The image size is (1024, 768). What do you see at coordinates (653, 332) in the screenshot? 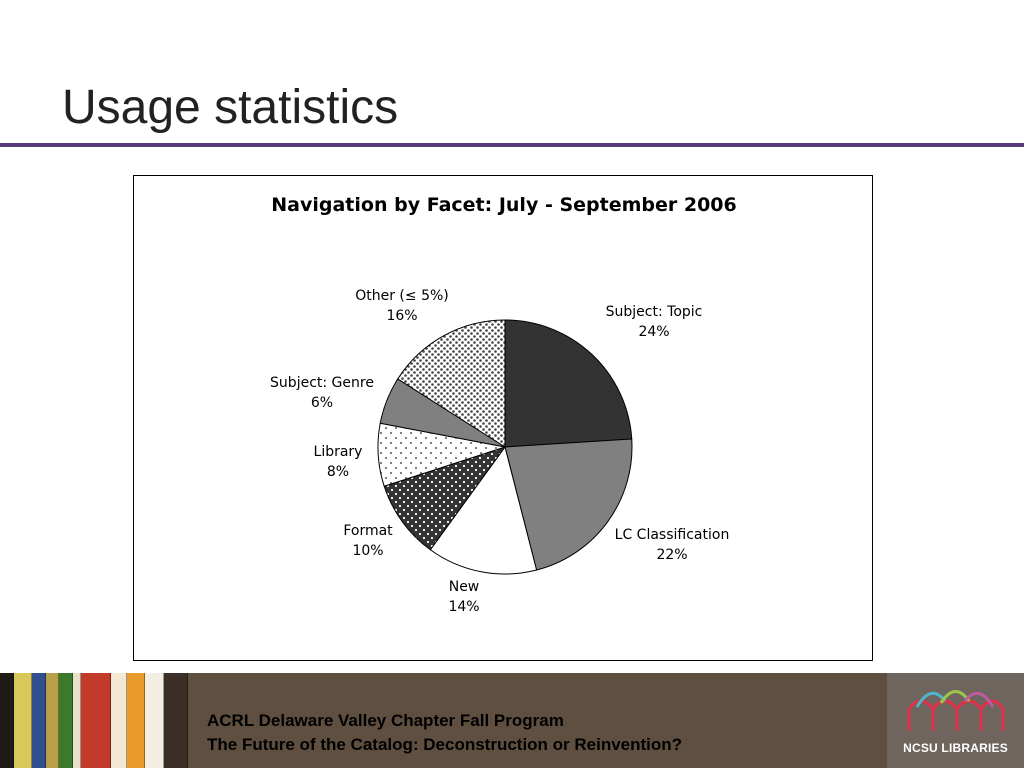
I see `slice-percent-label: 24%` at bounding box center [653, 332].